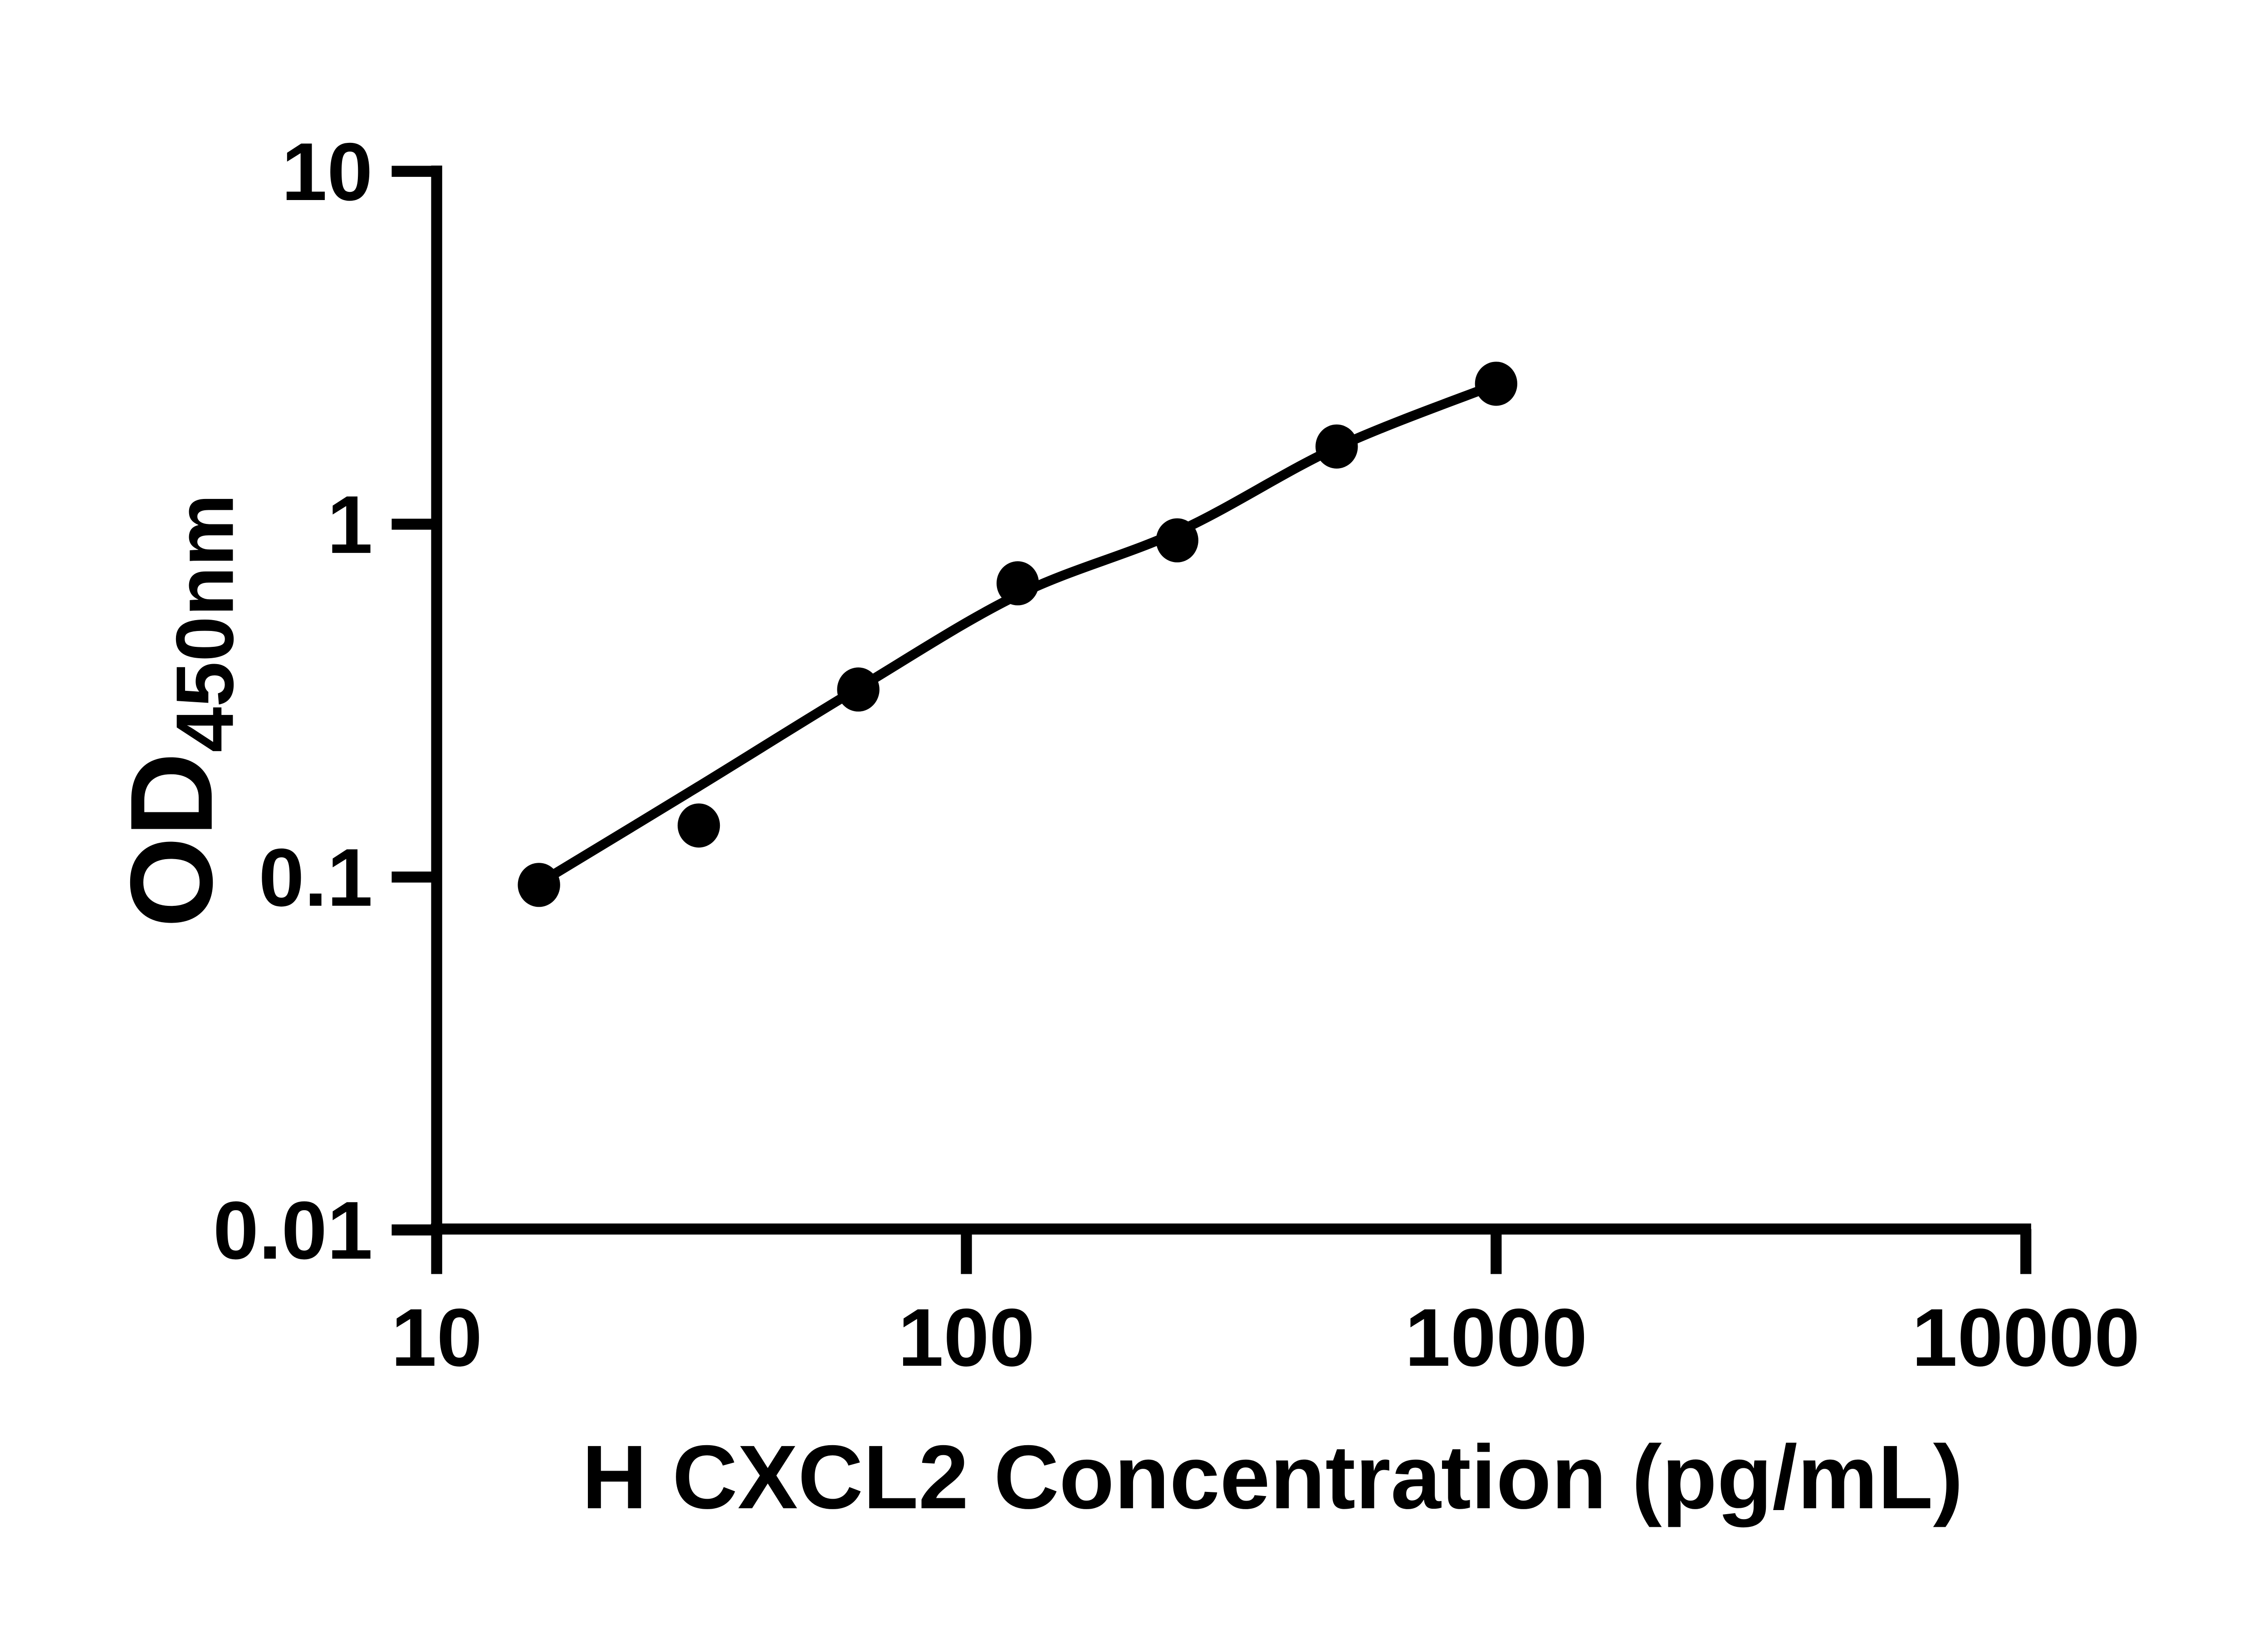 The height and width of the screenshot is (1633, 2268). What do you see at coordinates (293, 1230) in the screenshot?
I see `y-tick-label: 0.01` at bounding box center [293, 1230].